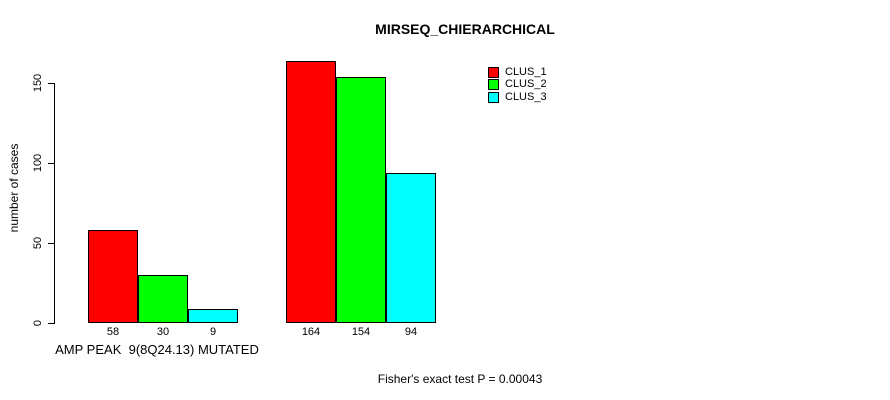  Describe the element at coordinates (113, 276) in the screenshot. I see `bar-clus_1-group1` at that location.